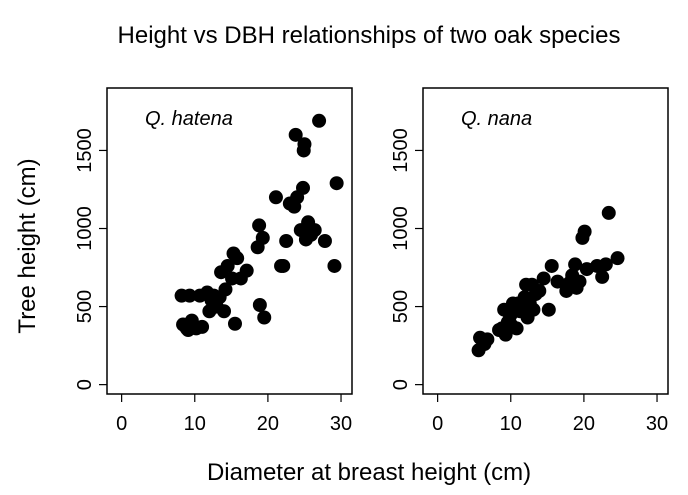 This screenshot has height=495, width=688. Describe the element at coordinates (189, 119) in the screenshot. I see `panel-label: Q. hatena` at that location.